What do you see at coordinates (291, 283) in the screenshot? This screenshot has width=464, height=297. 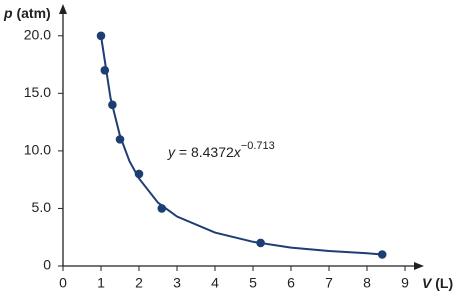 I see `x-tick-label: 6` at bounding box center [291, 283].